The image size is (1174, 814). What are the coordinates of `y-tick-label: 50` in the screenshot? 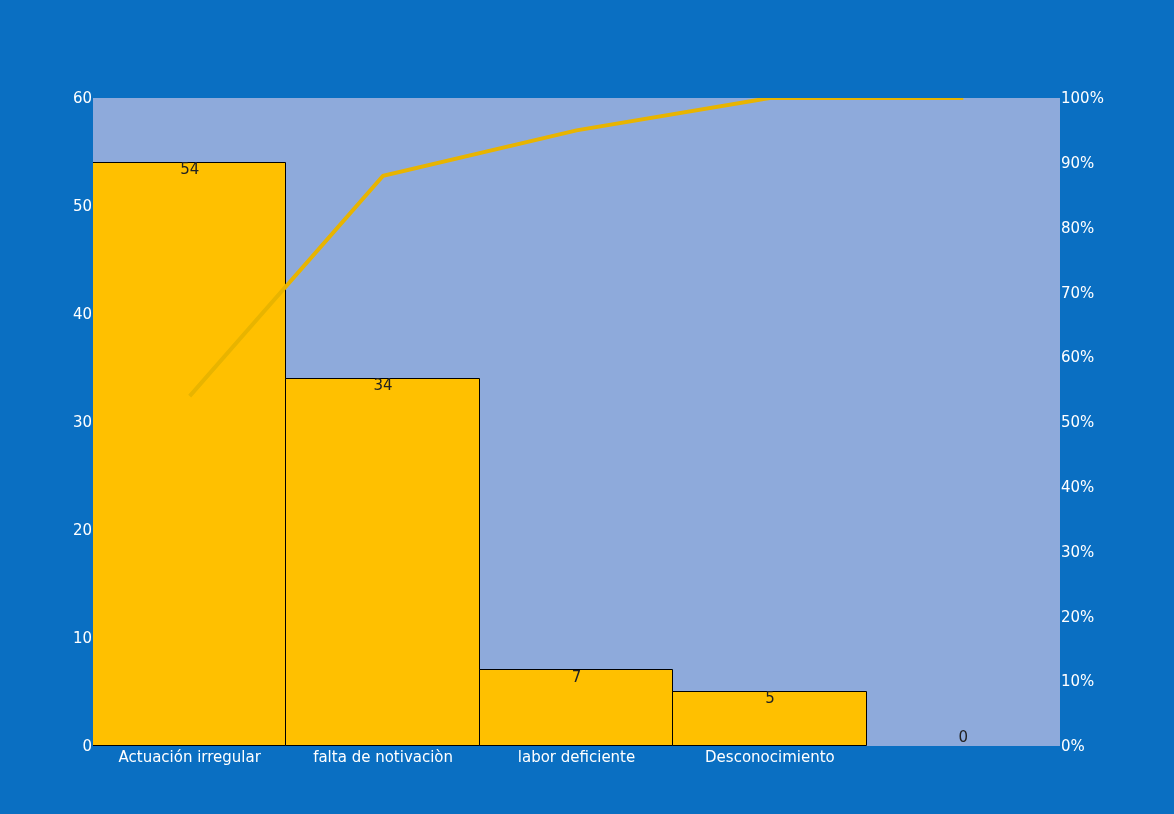 It's located at (82, 206).